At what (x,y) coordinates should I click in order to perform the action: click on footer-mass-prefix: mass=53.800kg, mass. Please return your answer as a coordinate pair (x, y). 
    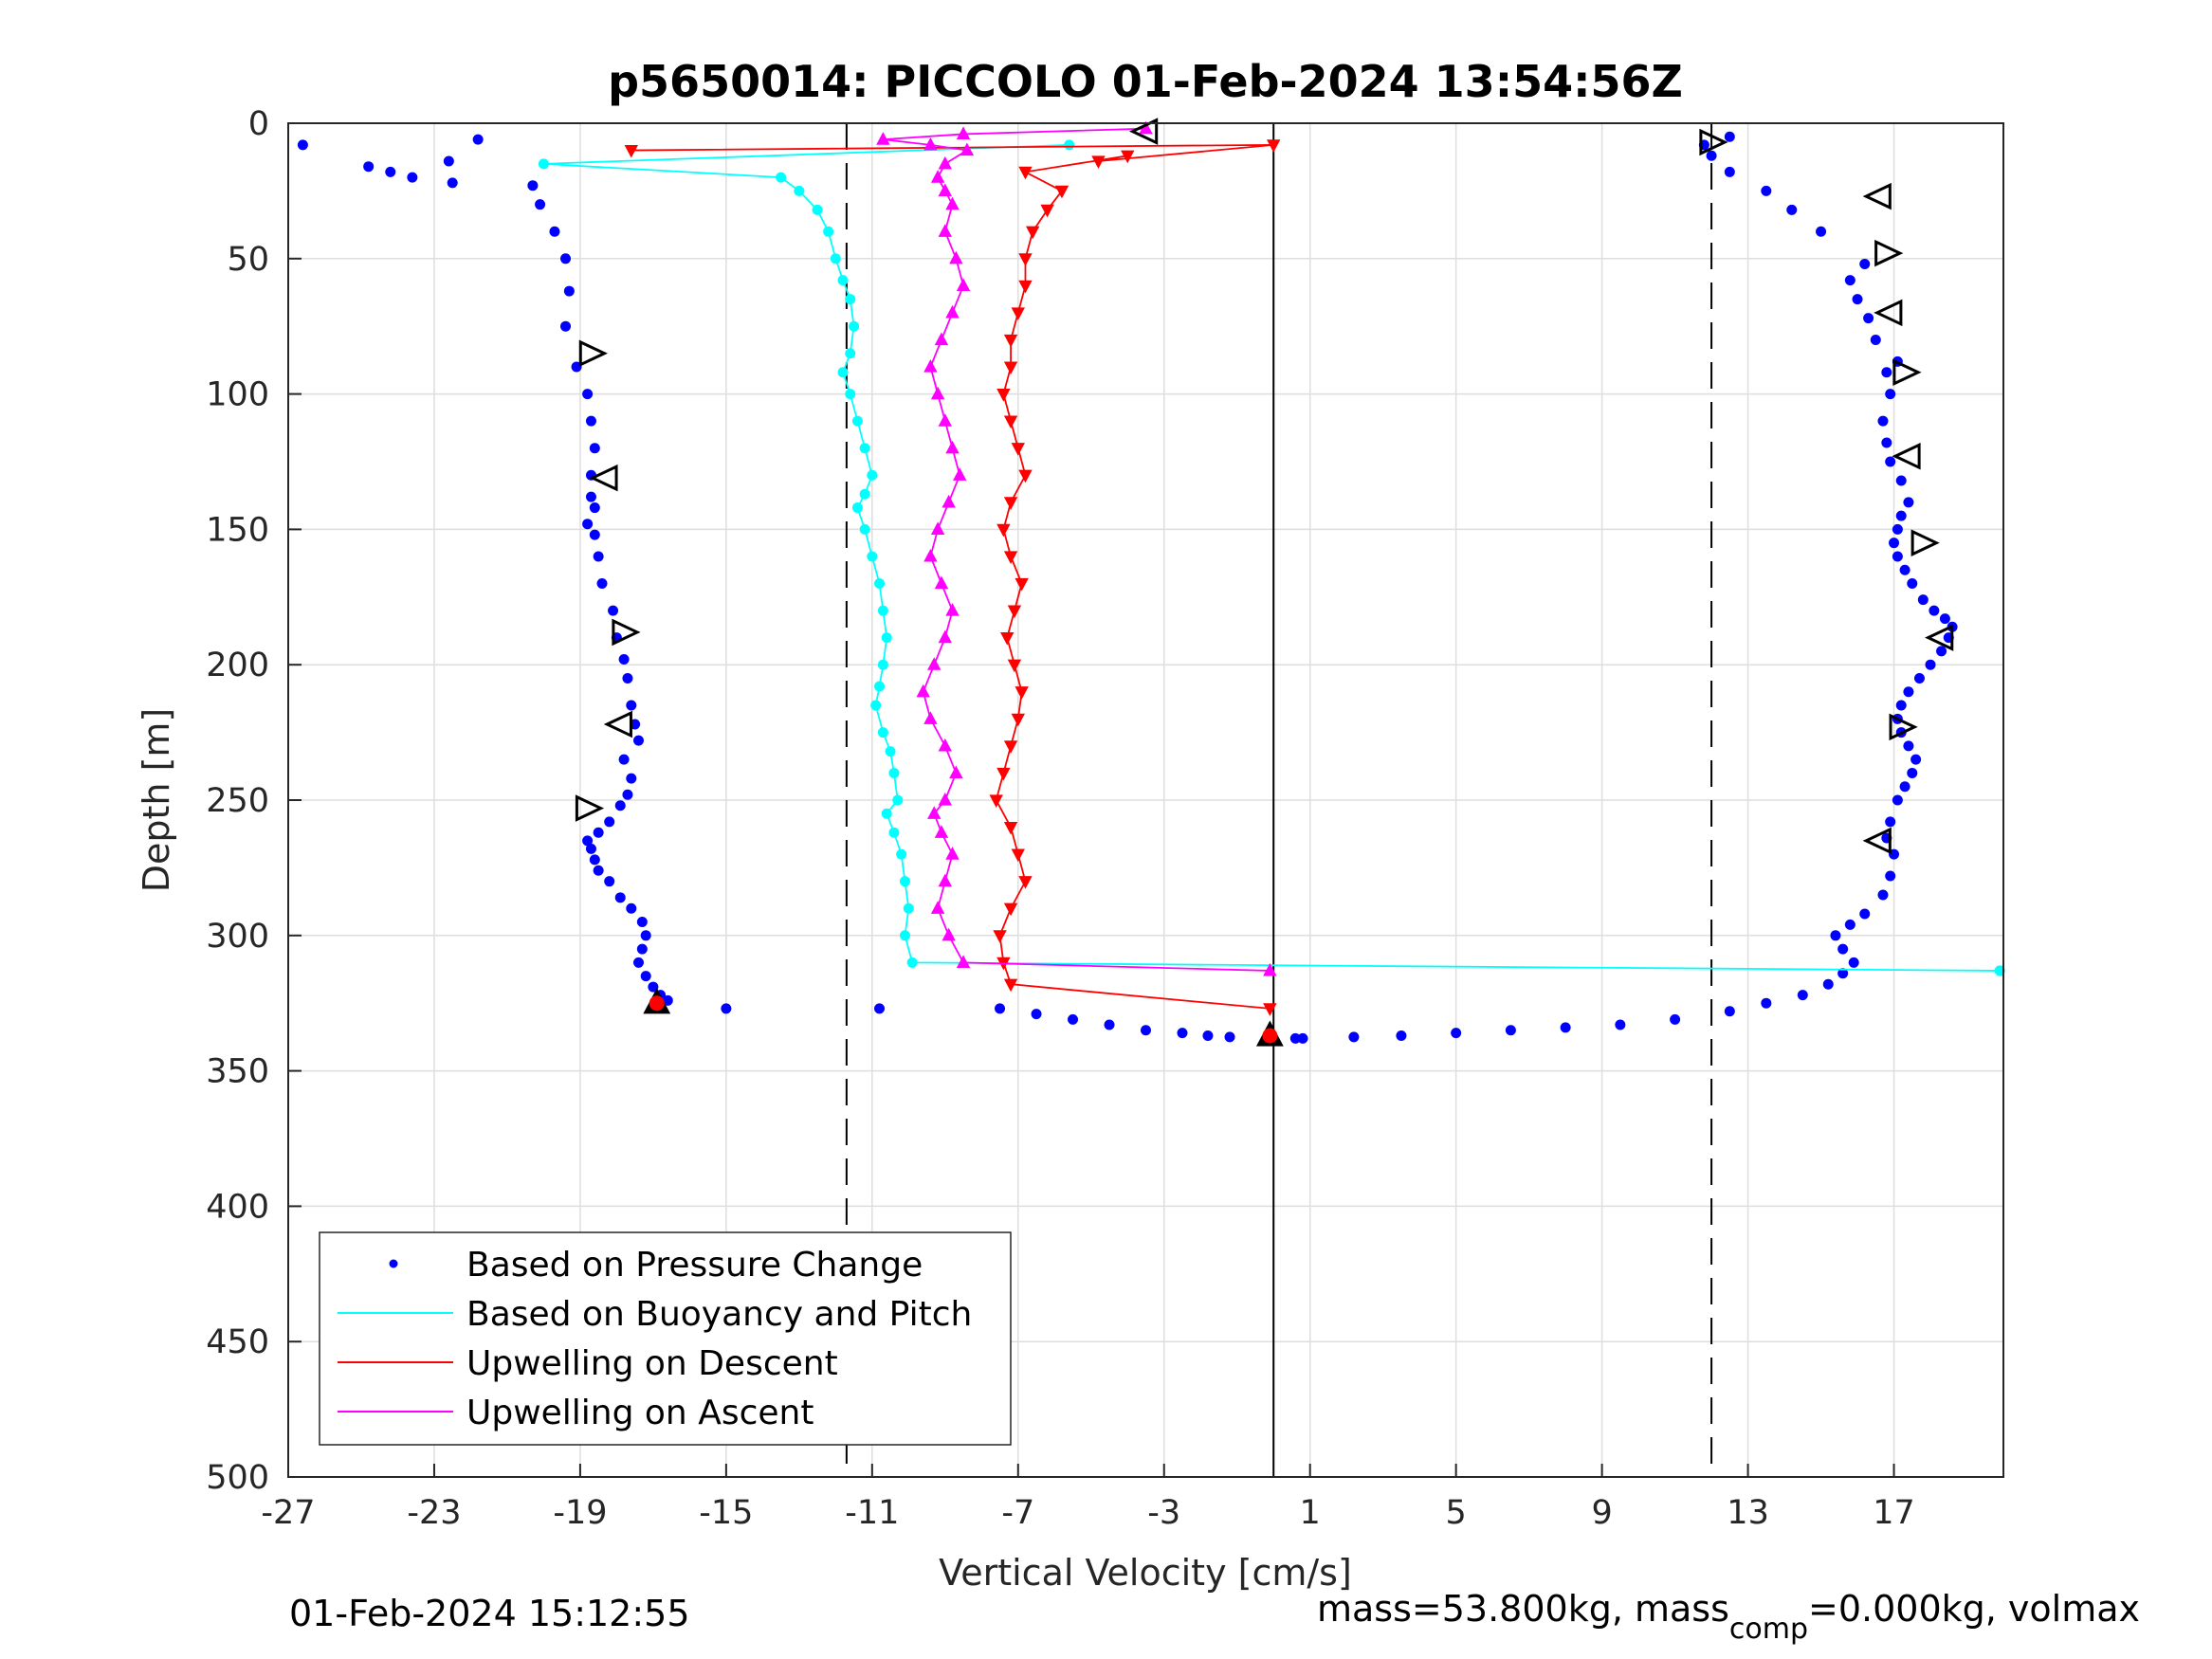
    Looking at the image, I should click on (1523, 1609).